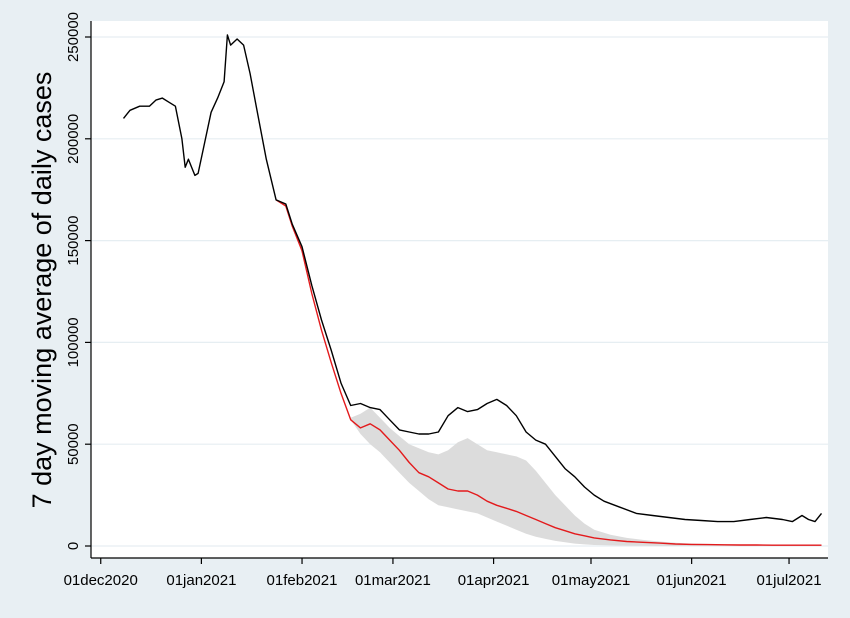 The width and height of the screenshot is (850, 618). I want to click on x-tick-label-5: 01may2021, so click(591, 580).